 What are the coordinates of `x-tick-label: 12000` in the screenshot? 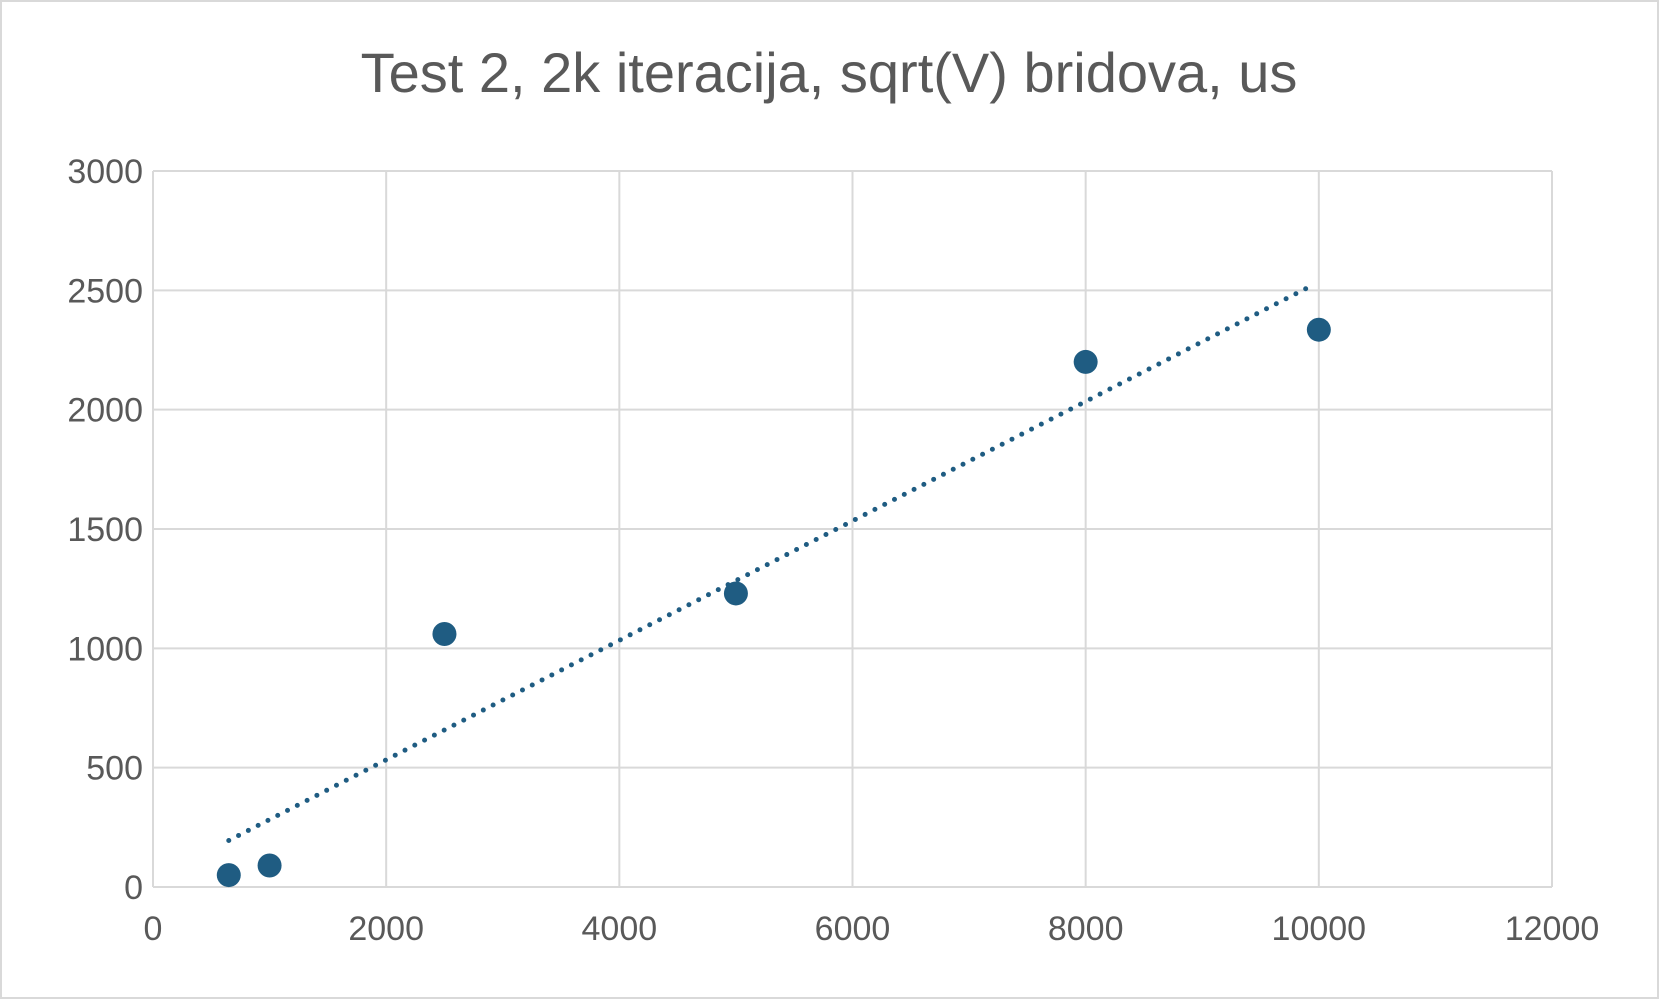 It's located at (1552, 929).